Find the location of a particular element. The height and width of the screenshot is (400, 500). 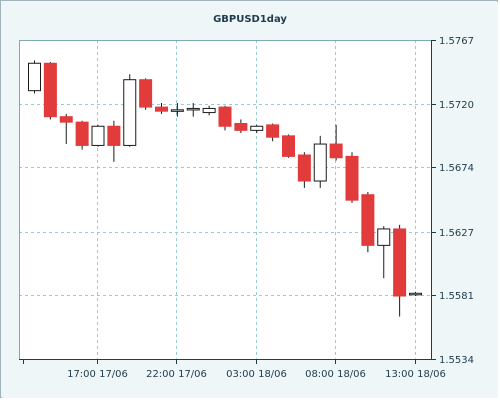

x-tick-label: 13:00 18/06 is located at coordinates (415, 374).